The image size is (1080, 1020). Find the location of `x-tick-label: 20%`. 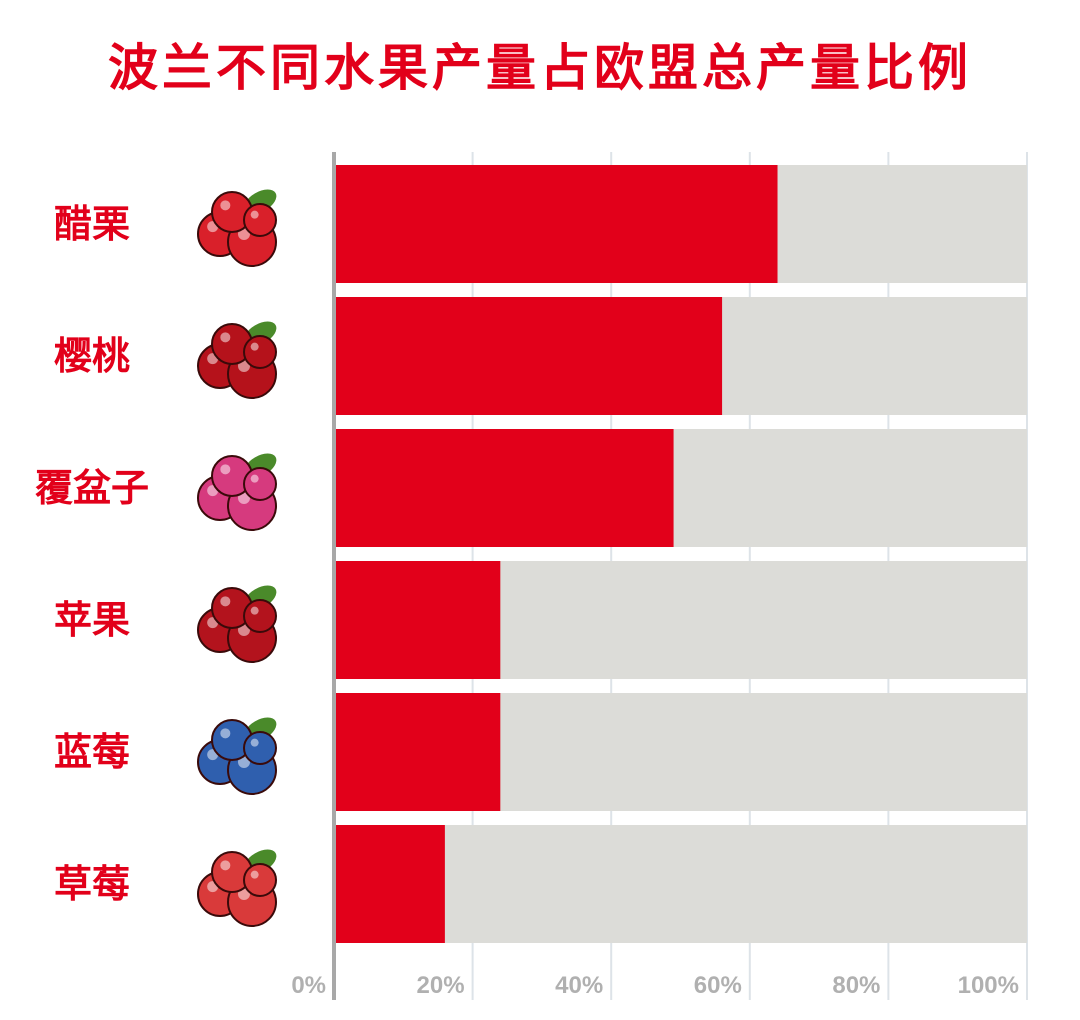

x-tick-label: 20% is located at coordinates (441, 985).